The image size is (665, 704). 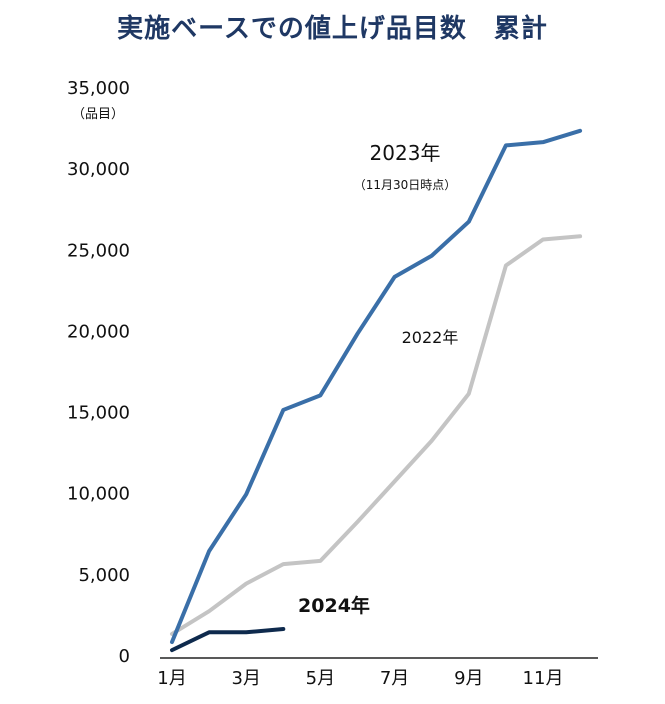 What do you see at coordinates (124, 656) in the screenshot?
I see `y-tick-label: 0` at bounding box center [124, 656].